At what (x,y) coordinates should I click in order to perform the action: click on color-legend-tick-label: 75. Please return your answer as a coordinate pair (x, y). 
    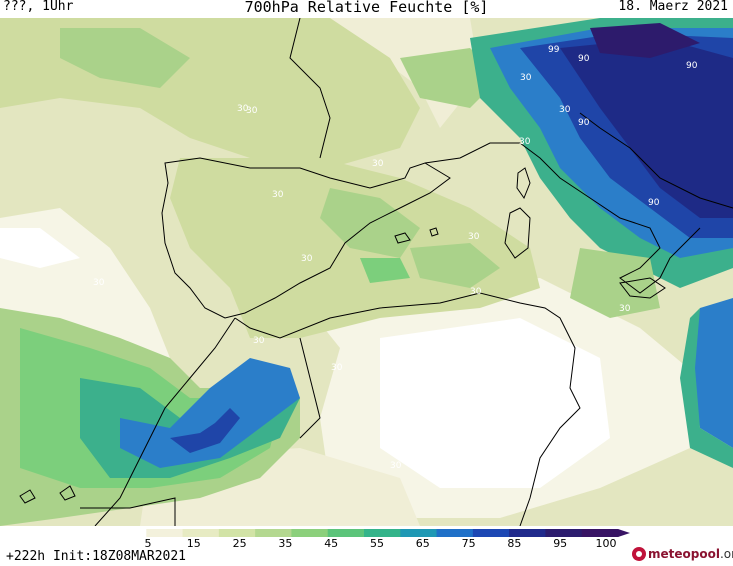
    Looking at the image, I should click on (469, 542).